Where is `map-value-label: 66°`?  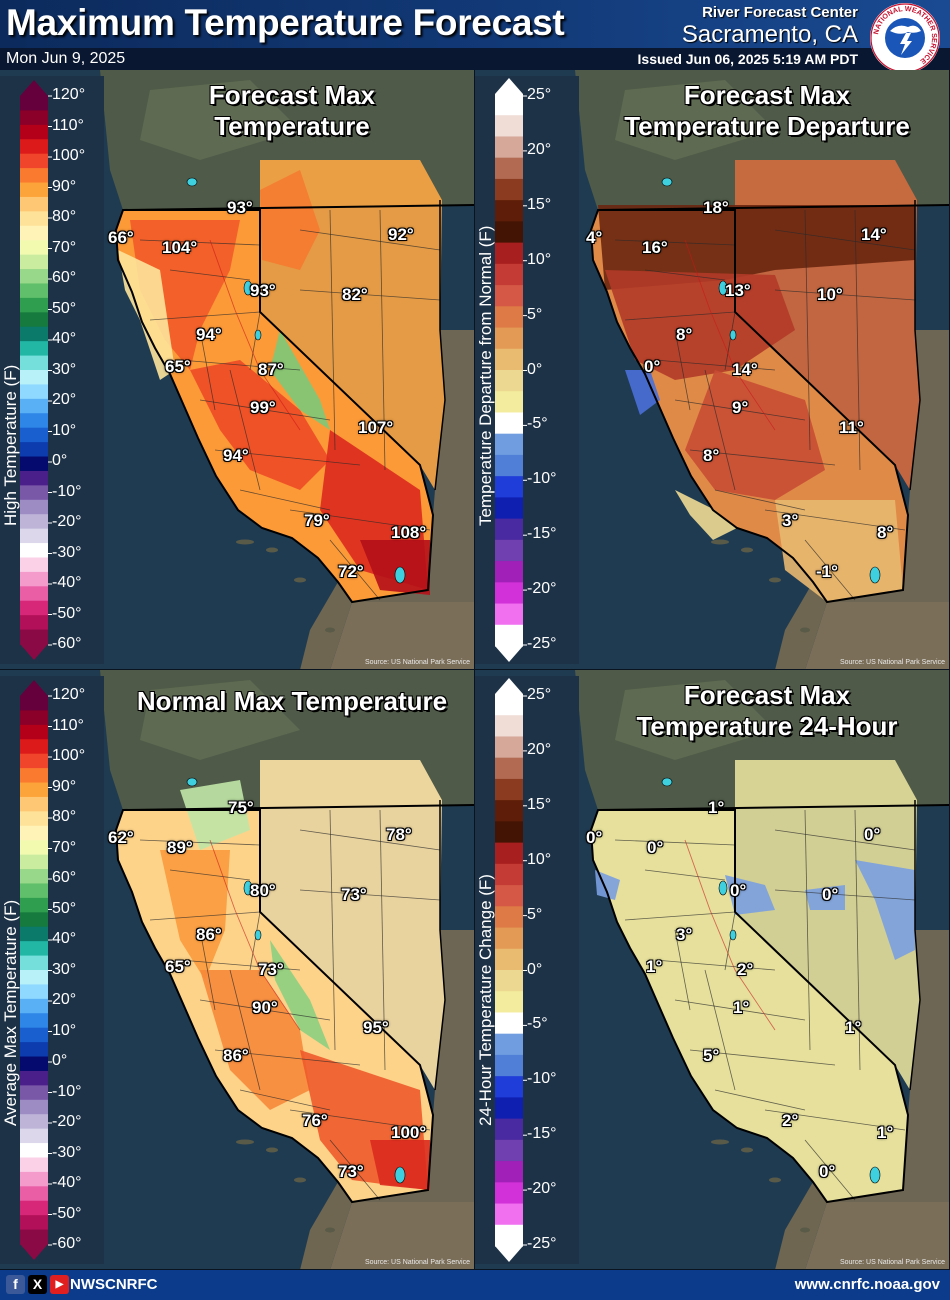 map-value-label: 66° is located at coordinates (121, 237).